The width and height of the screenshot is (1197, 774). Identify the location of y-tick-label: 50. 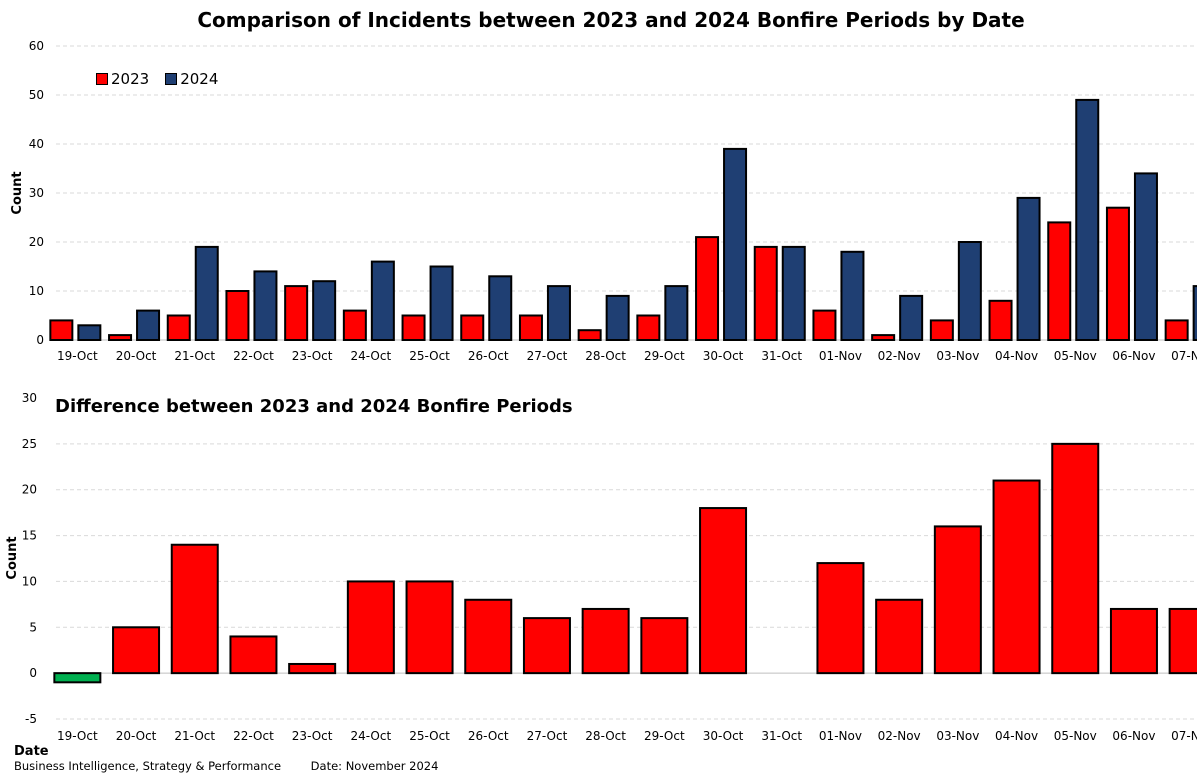
(36, 95).